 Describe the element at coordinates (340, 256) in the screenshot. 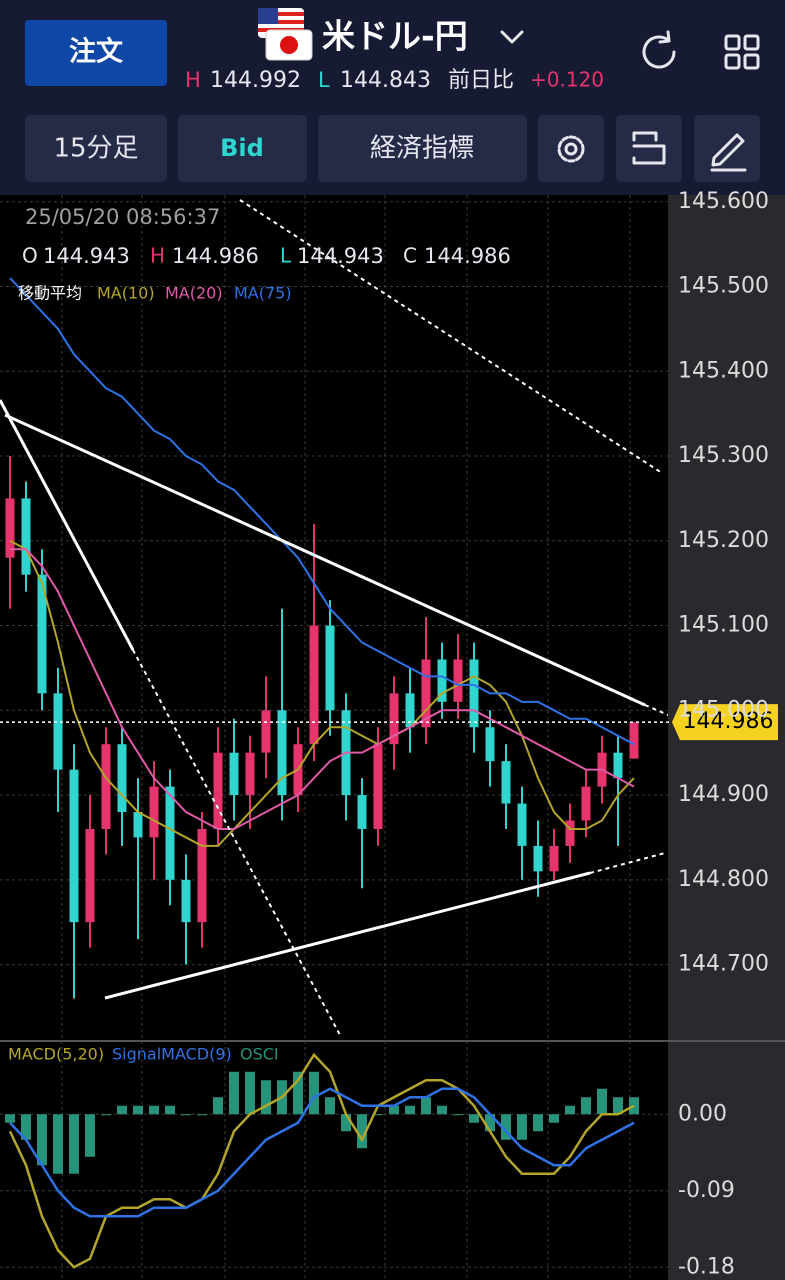

I see `ohlc-value: 144.943` at that location.